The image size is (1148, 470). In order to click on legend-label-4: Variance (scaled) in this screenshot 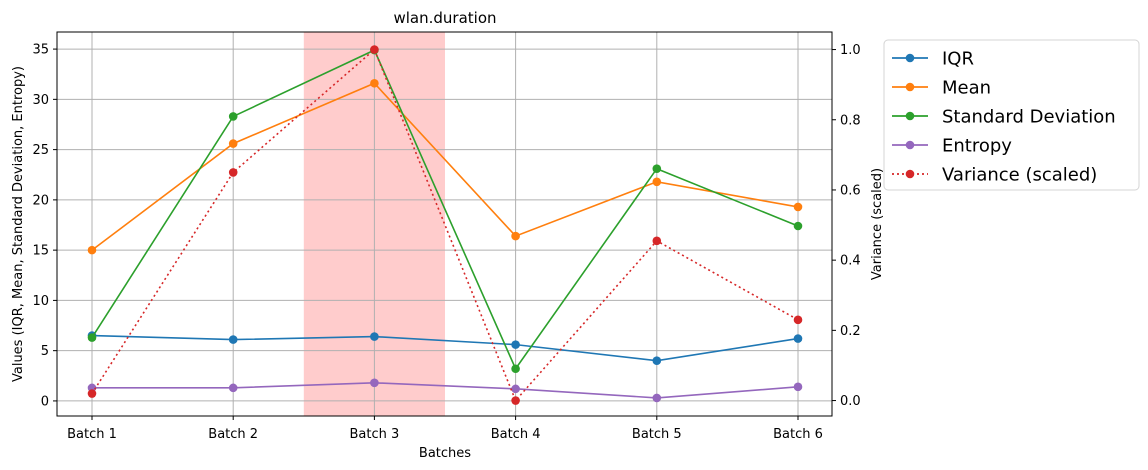, I will do `click(1019, 175)`.